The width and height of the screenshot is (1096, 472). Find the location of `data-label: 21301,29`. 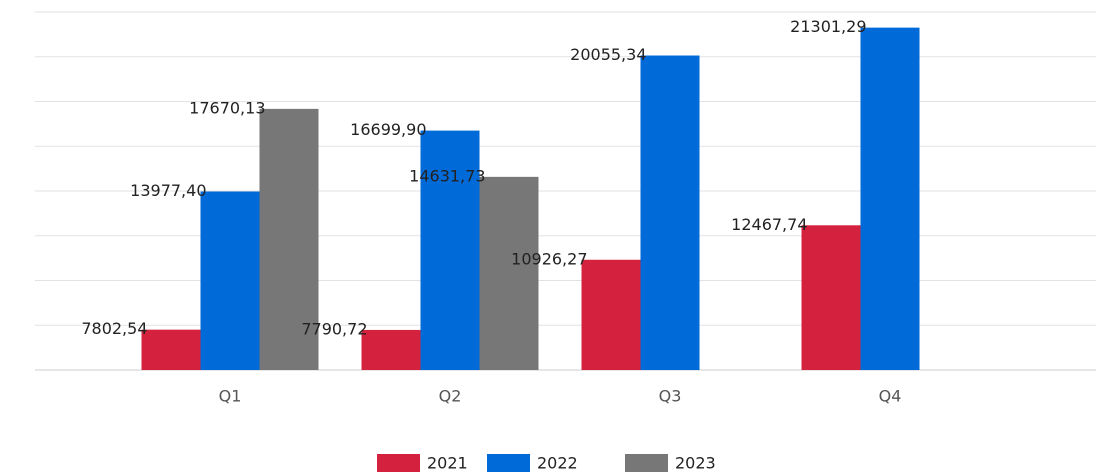

data-label: 21301,29 is located at coordinates (828, 26).